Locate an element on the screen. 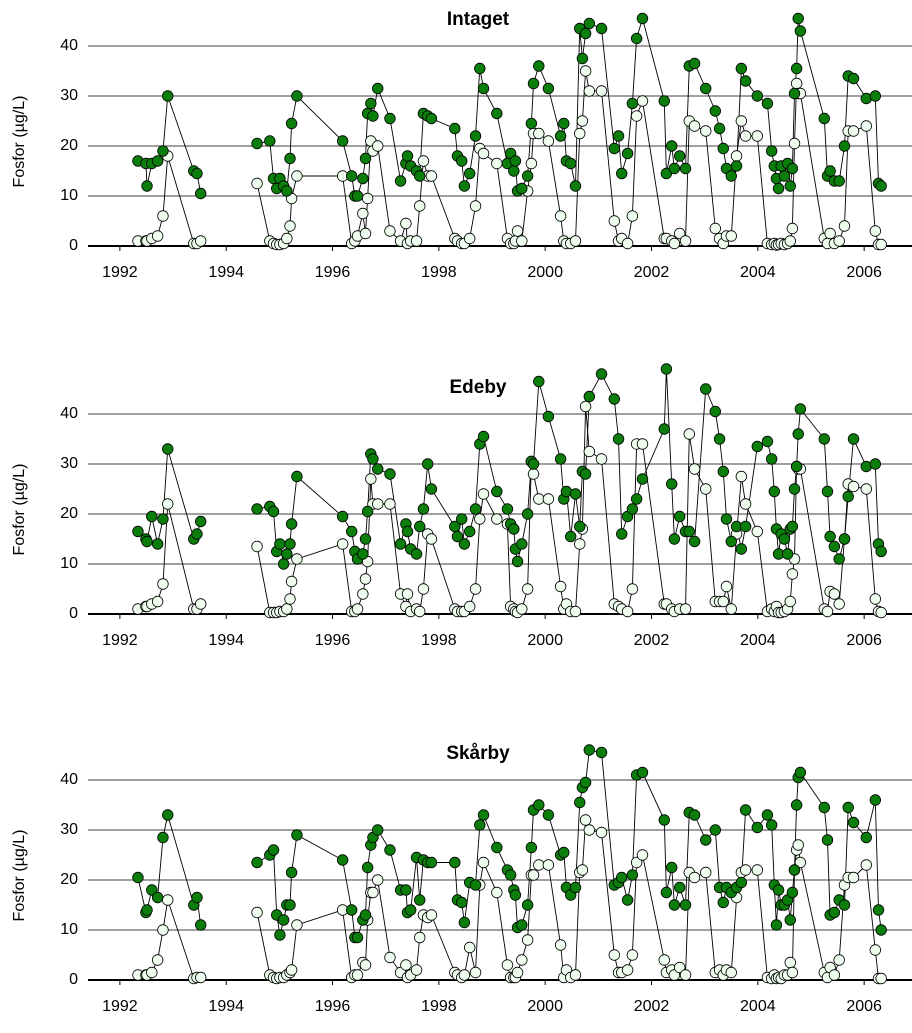 The width and height of the screenshot is (912, 1033). x-tick-label: 2000 is located at coordinates (545, 272).